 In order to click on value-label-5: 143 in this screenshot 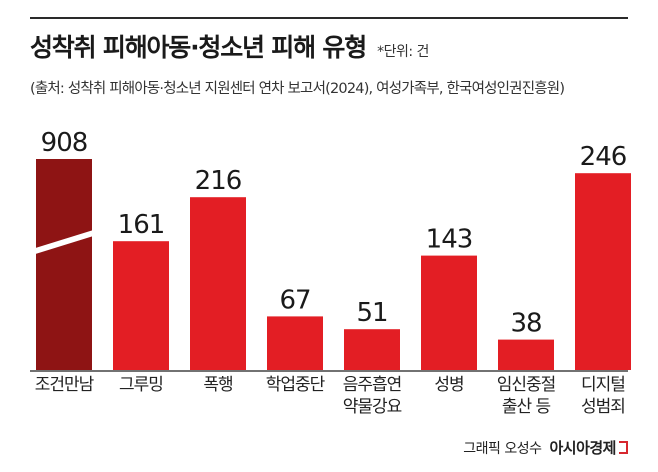, I will do `click(449, 240)`.